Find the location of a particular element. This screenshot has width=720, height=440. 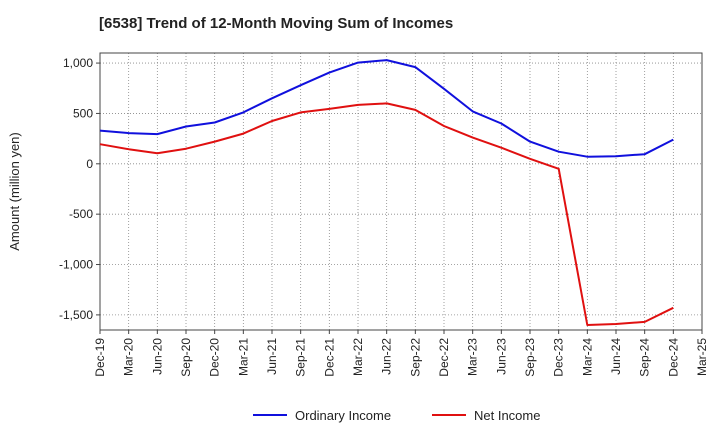

x-tick-label: Sep-24 is located at coordinates (645, 357).